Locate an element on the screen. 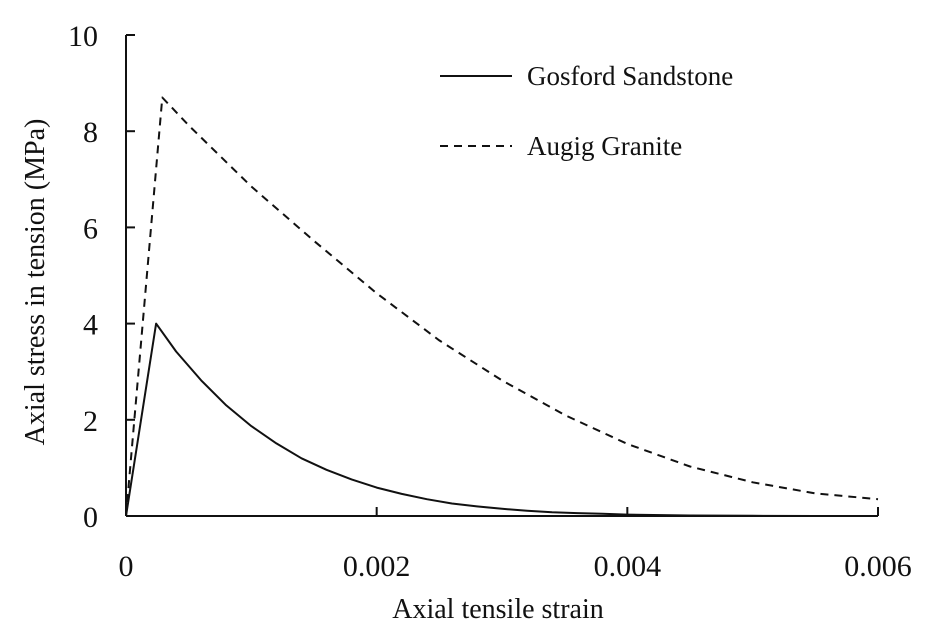 Image resolution: width=944 pixels, height=642 pixels. y-tick-label: 10 is located at coordinates (83, 36).